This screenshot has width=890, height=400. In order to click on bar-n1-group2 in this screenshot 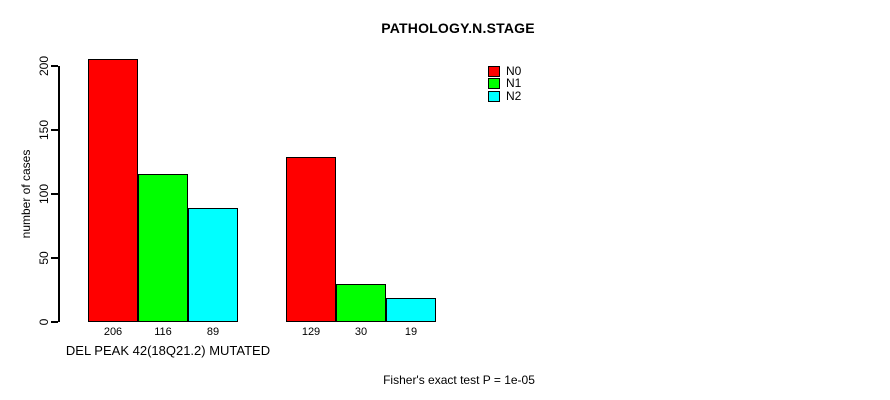, I will do `click(361, 303)`.